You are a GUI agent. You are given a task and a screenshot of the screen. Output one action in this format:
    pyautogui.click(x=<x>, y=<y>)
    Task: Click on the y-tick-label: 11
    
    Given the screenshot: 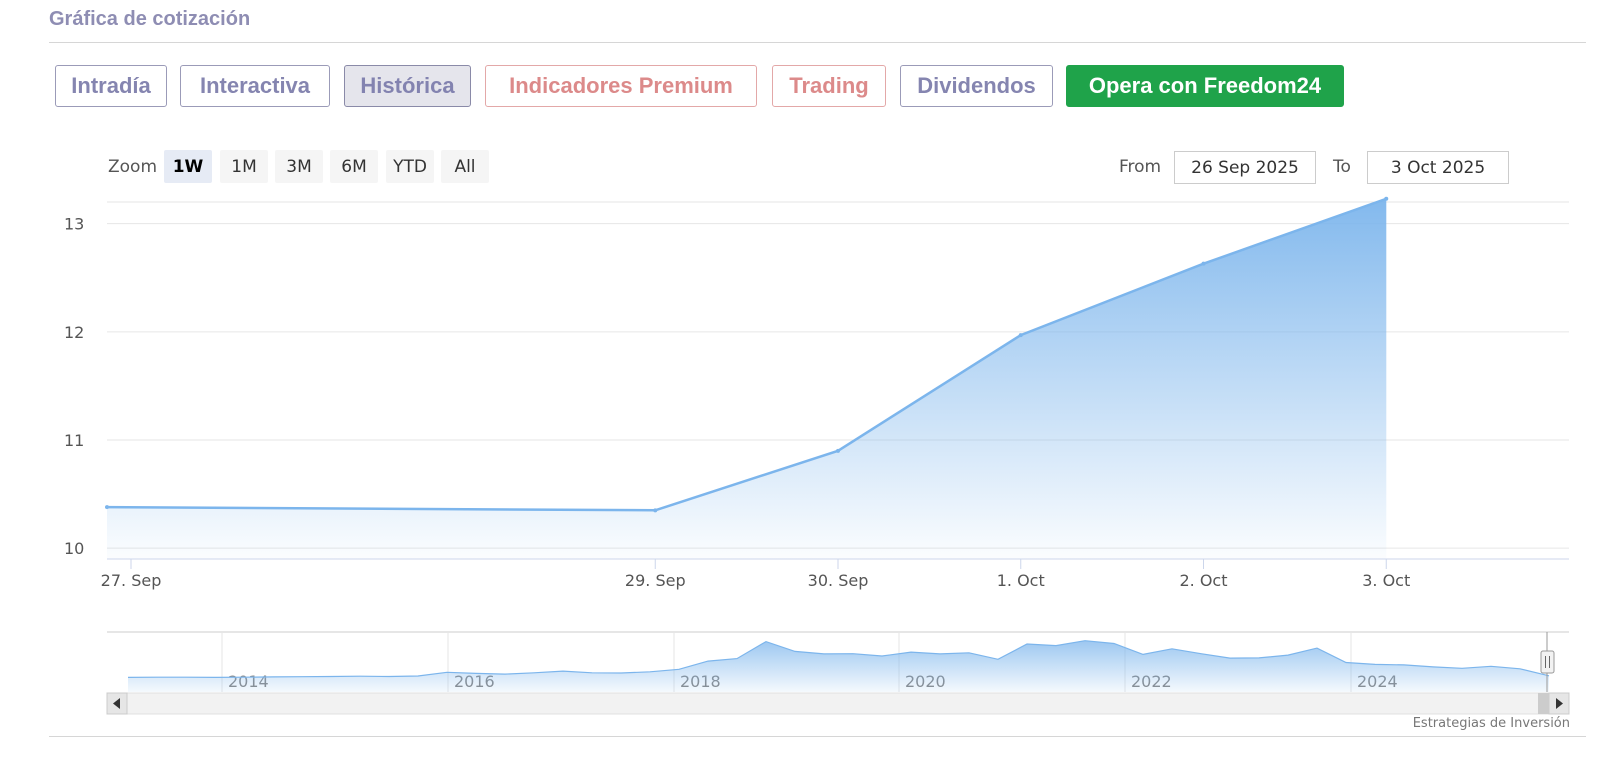 What is the action you would take?
    pyautogui.click(x=74, y=440)
    